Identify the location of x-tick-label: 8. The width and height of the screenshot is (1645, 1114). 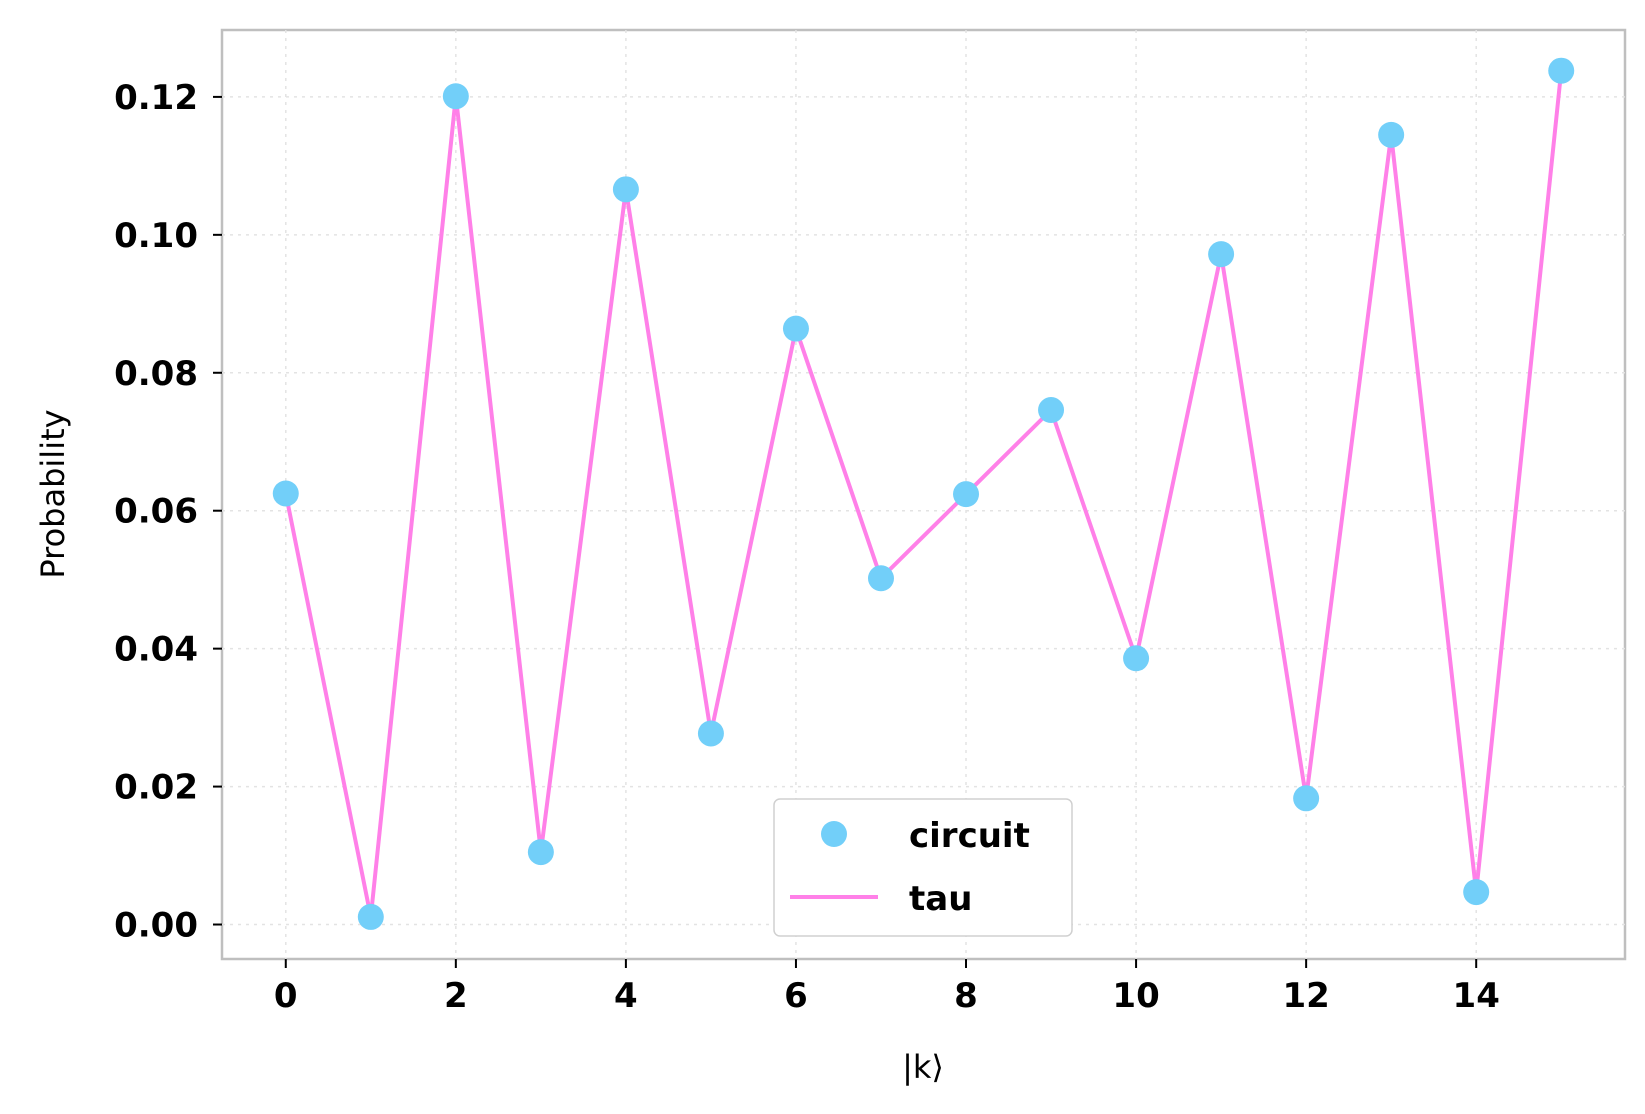
(966, 996).